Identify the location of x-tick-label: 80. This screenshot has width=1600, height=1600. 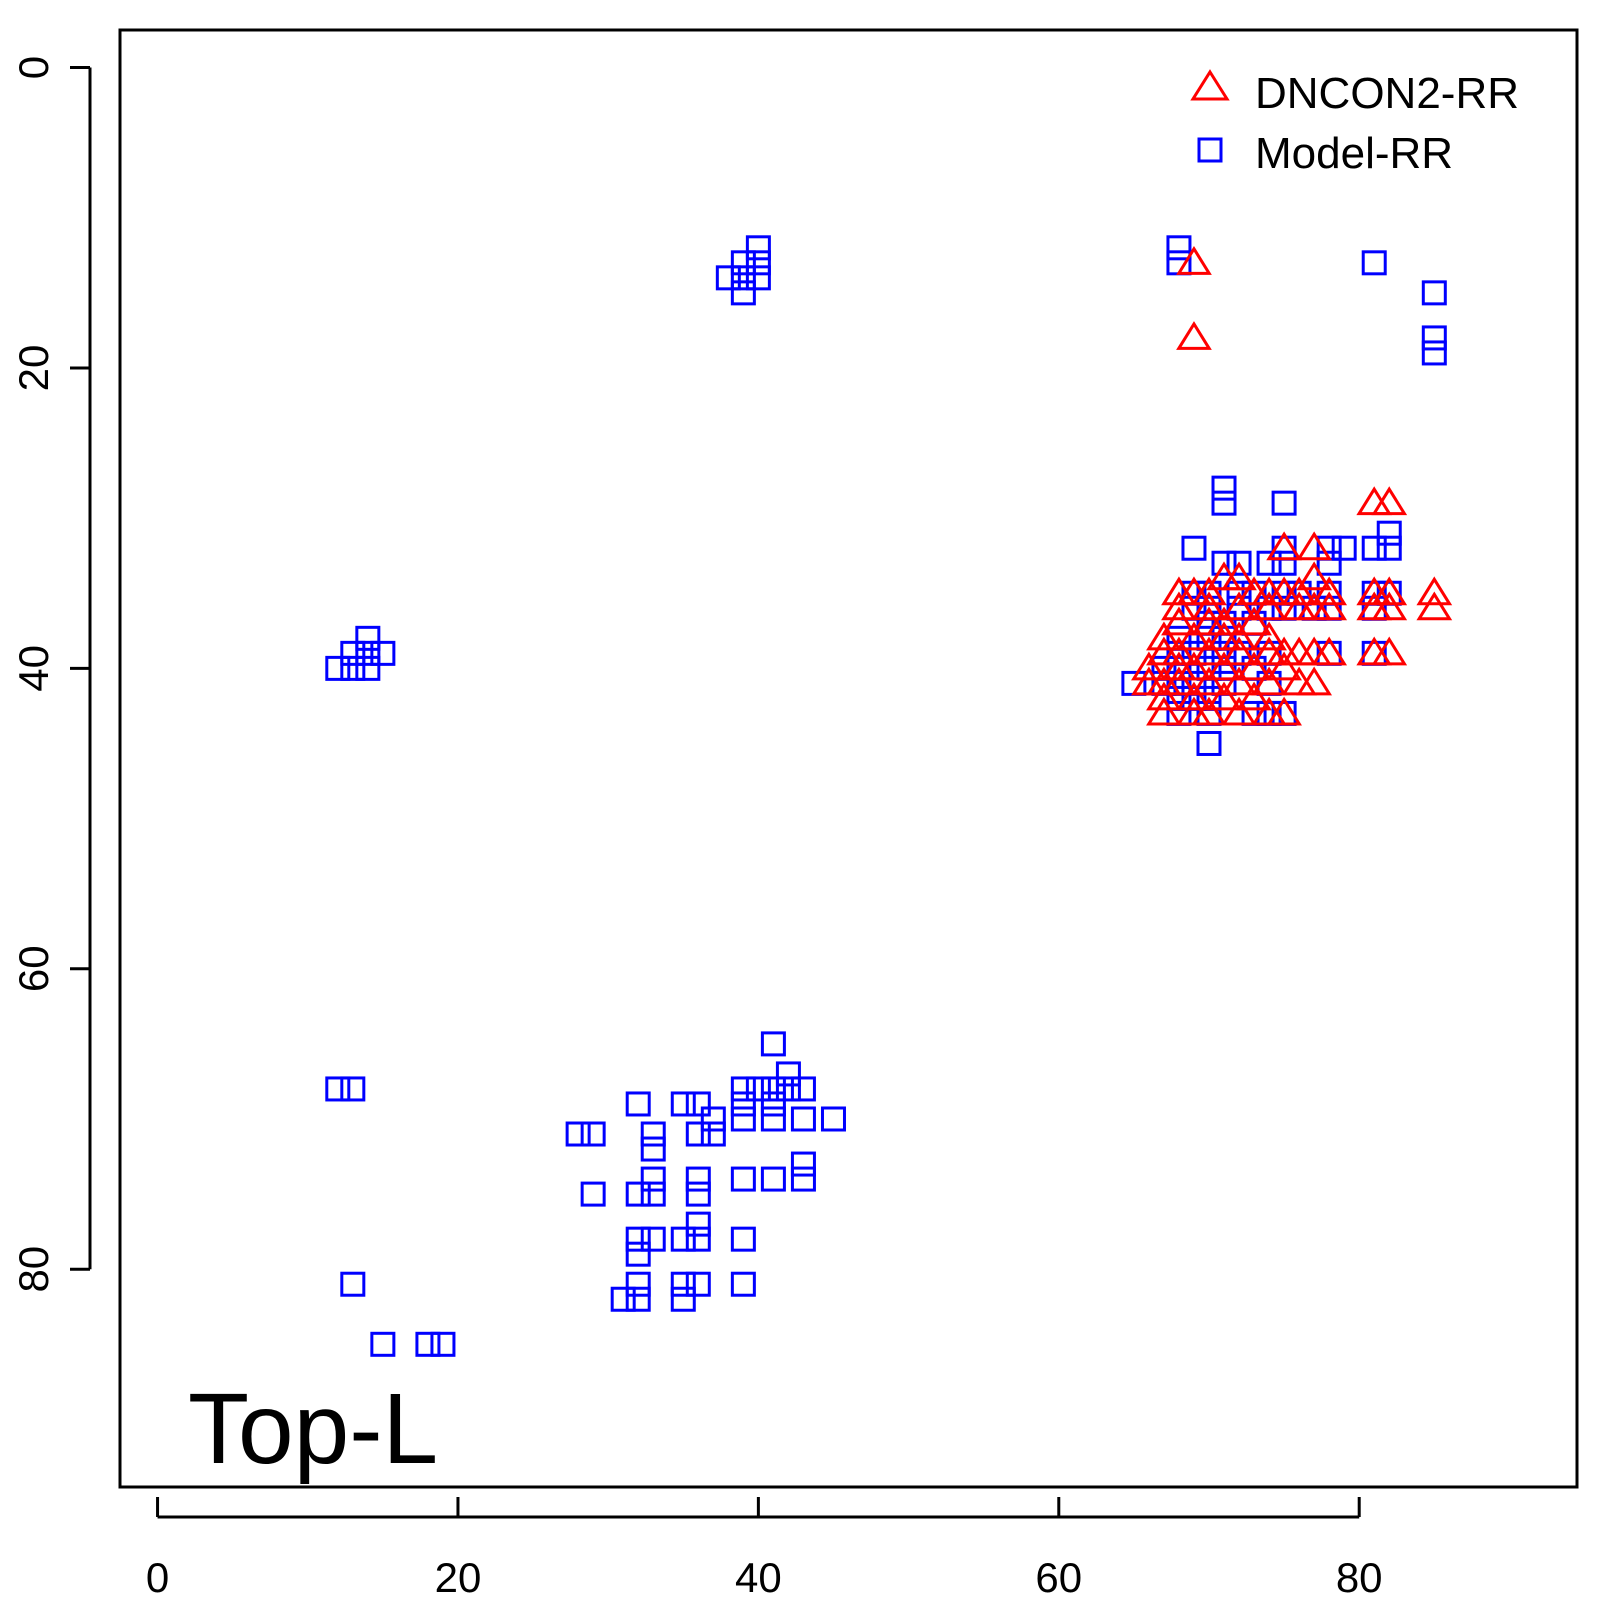
(1359, 1577).